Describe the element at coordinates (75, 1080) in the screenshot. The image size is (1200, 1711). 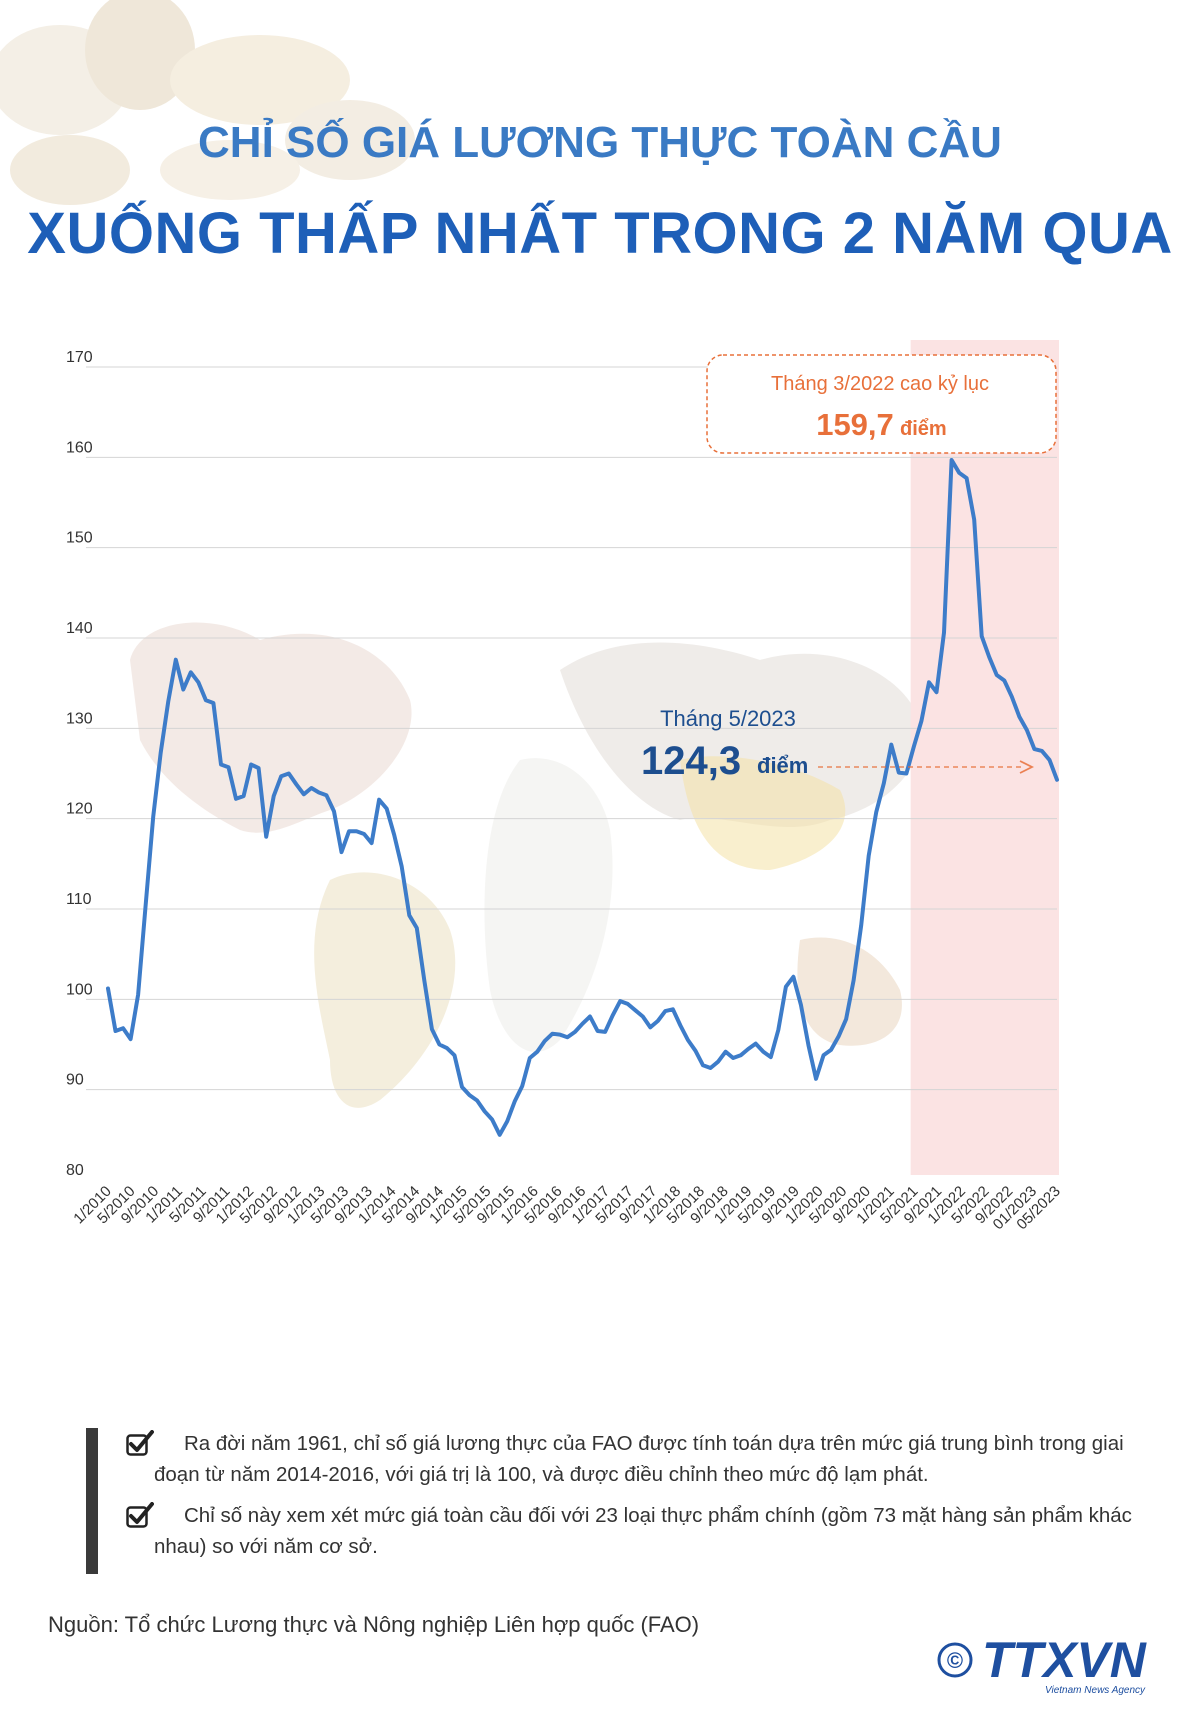
I see `y-tick-label: 90` at that location.